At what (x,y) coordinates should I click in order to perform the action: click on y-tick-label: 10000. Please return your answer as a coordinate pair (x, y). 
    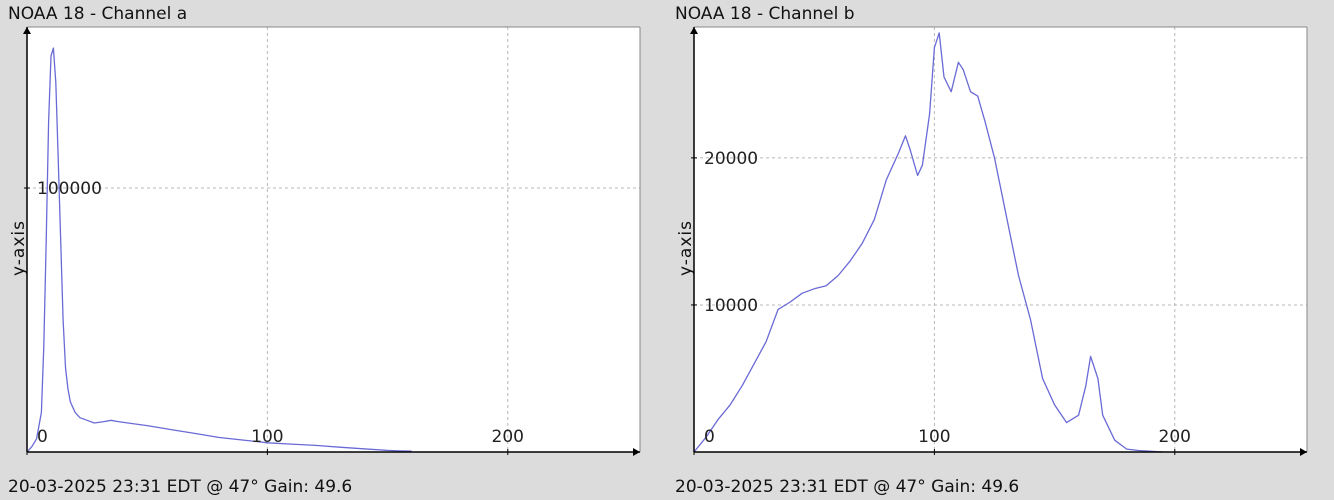
    Looking at the image, I should click on (731, 306).